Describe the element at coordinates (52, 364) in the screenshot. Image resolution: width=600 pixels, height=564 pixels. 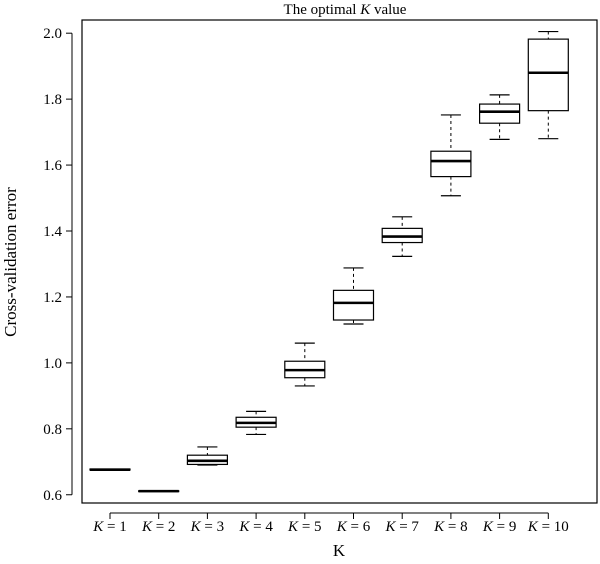
I see `y-tick-label: 1.0` at that location.